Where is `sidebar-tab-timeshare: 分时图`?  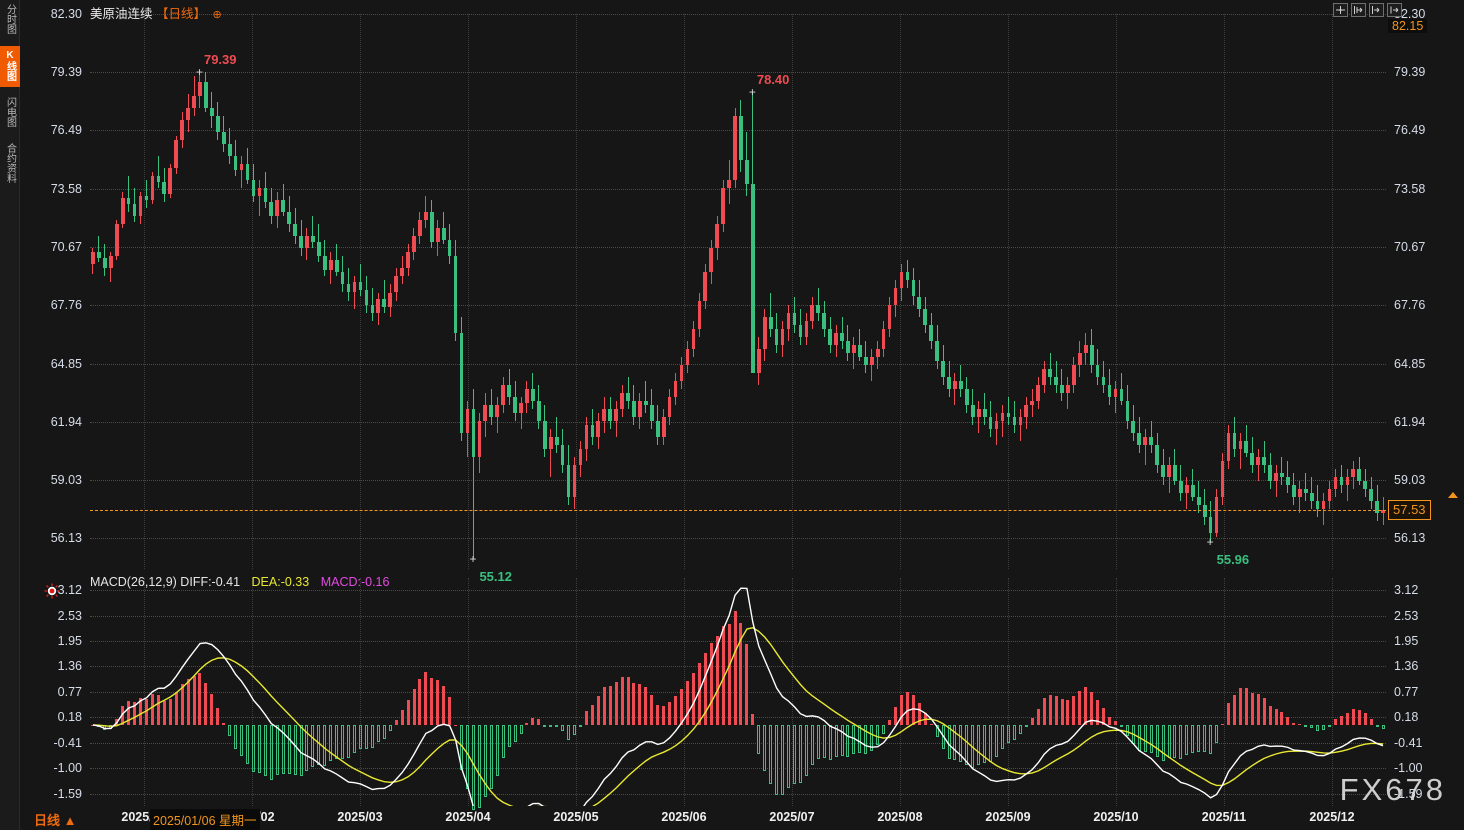 sidebar-tab-timeshare: 分时图 is located at coordinates (10, 20).